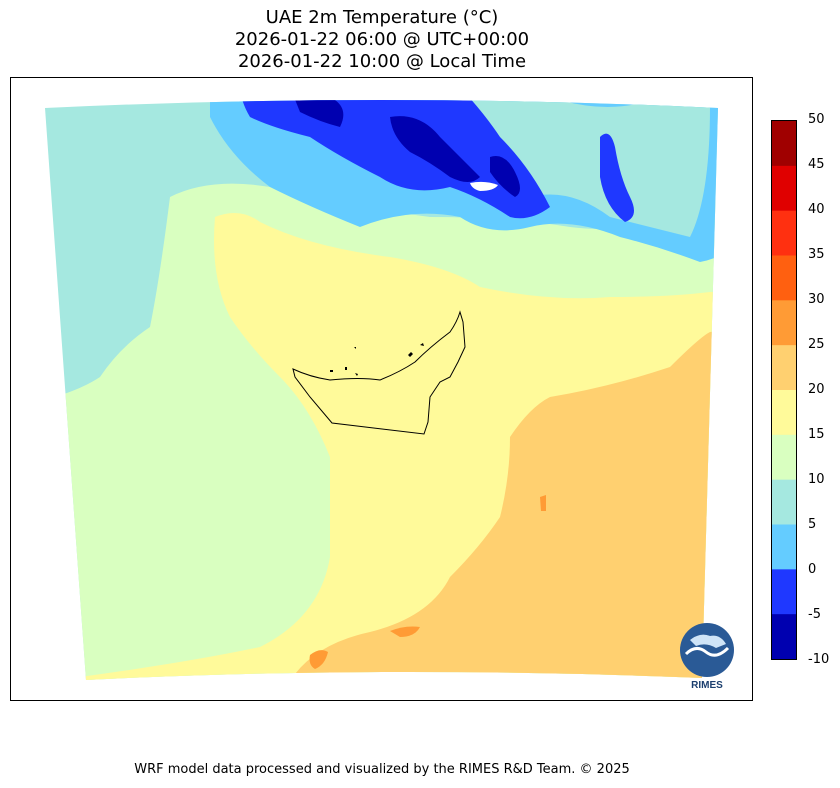  What do you see at coordinates (812, 524) in the screenshot?
I see `colorbar-tick-label: 5` at bounding box center [812, 524].